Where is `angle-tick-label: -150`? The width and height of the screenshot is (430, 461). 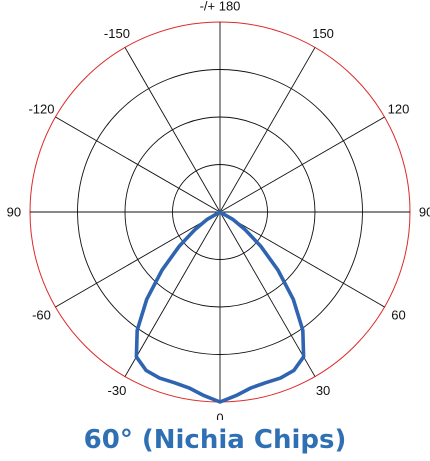
angle-tick-label: -150 is located at coordinates (117, 33).